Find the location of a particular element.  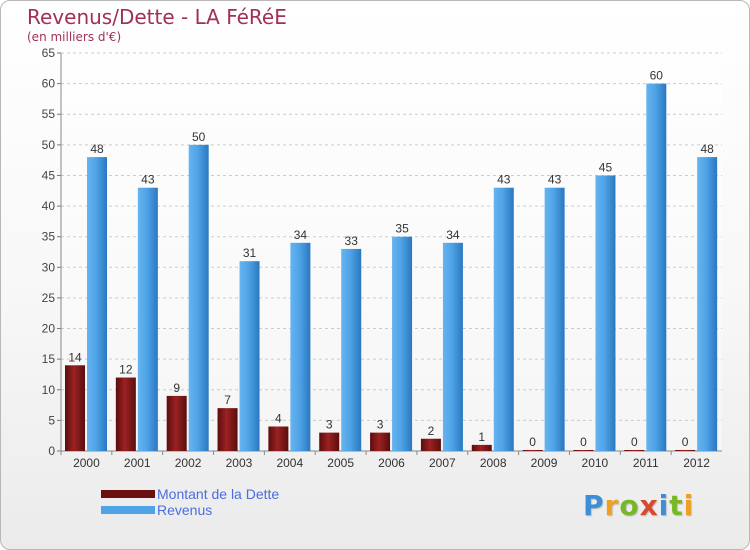

y-tick-label: 55 is located at coordinates (49, 114).